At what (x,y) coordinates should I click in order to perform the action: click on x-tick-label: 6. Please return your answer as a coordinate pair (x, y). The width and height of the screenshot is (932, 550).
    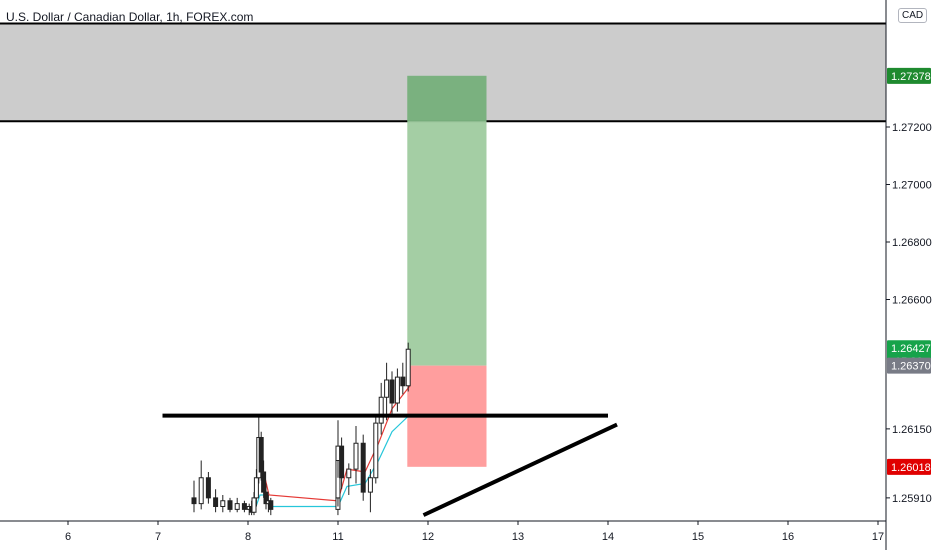
    Looking at the image, I should click on (68, 537).